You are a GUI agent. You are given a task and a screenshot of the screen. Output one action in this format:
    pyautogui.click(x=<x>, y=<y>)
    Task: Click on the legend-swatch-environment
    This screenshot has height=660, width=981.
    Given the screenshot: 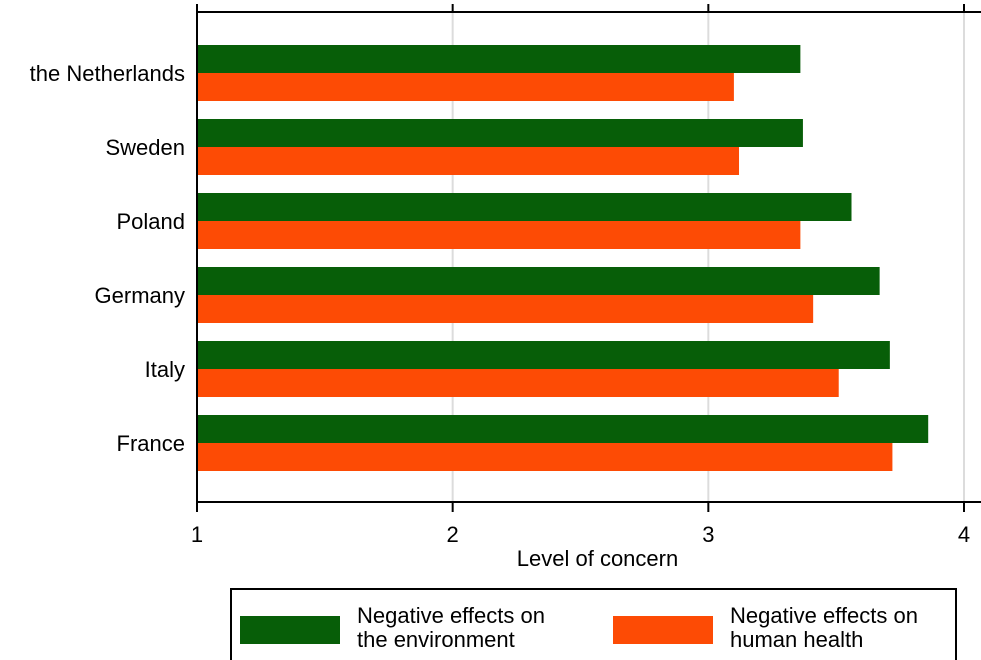 What is the action you would take?
    pyautogui.click(x=290, y=630)
    